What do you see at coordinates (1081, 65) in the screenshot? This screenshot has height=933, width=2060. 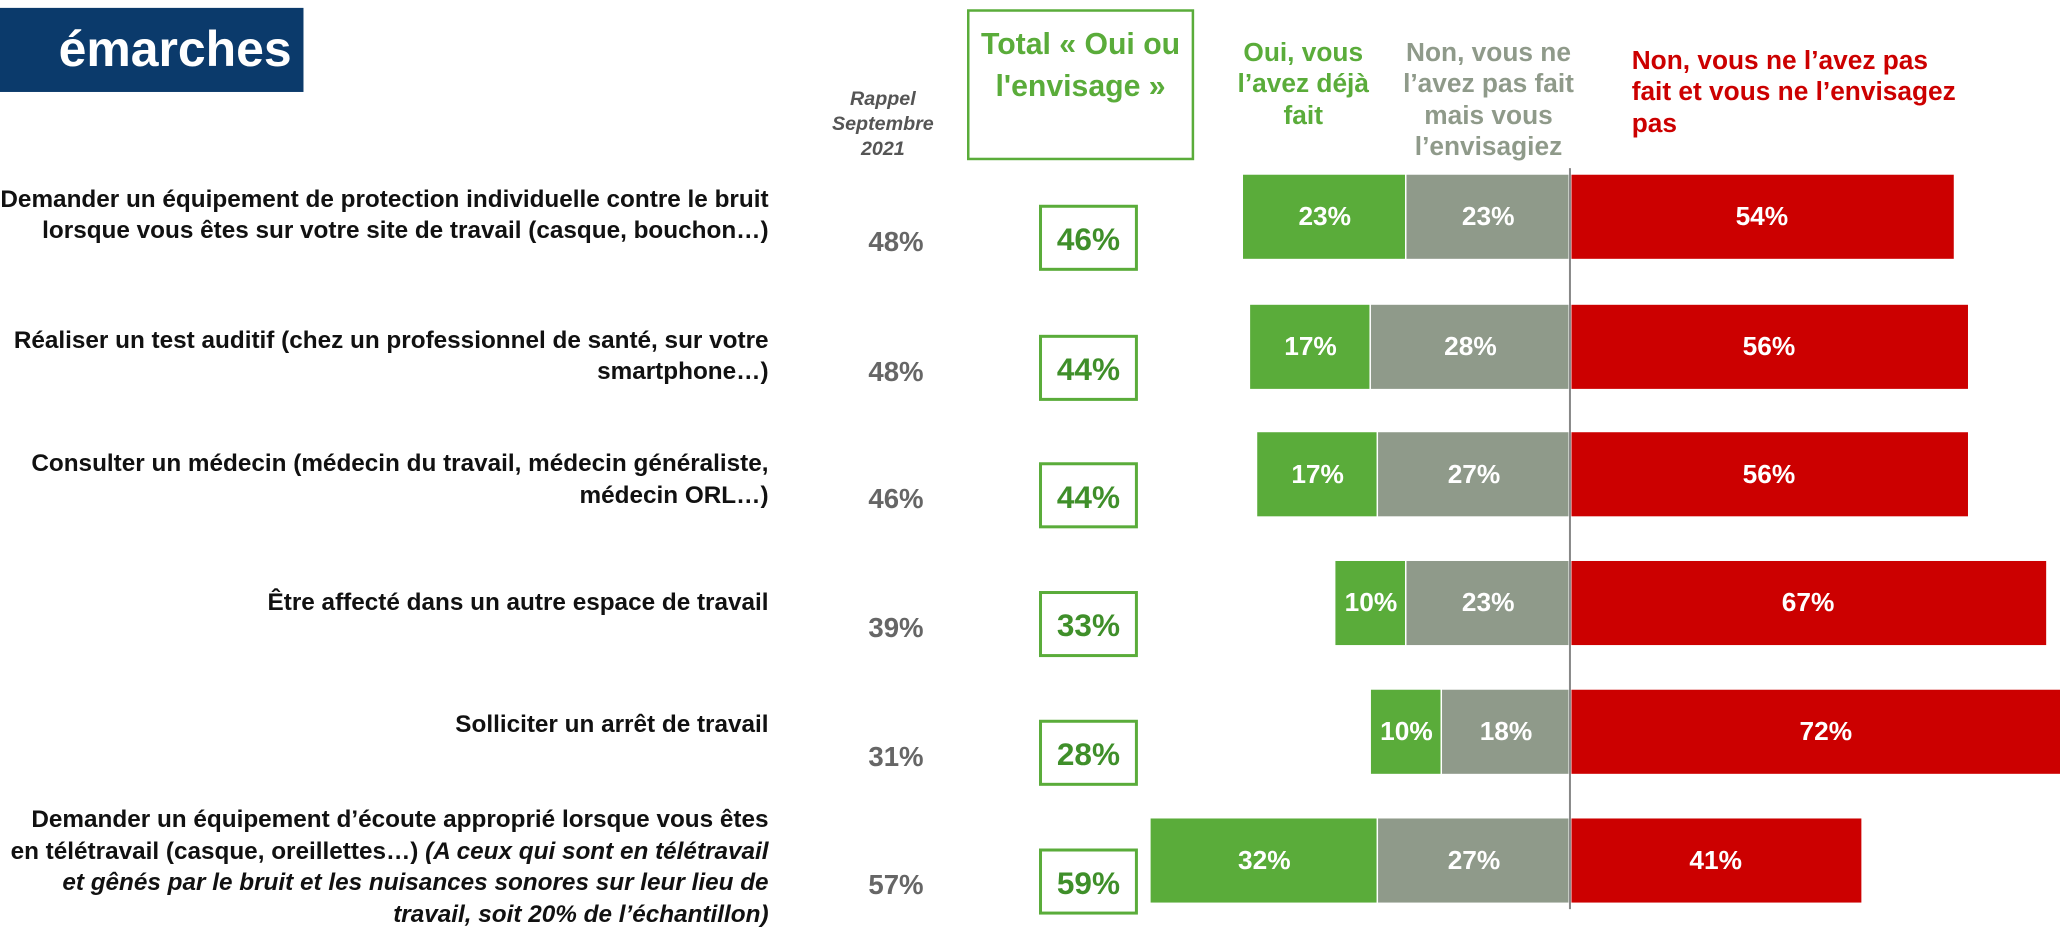 I see `total-header: Total « Oui ou l'envisage »` at bounding box center [1081, 65].